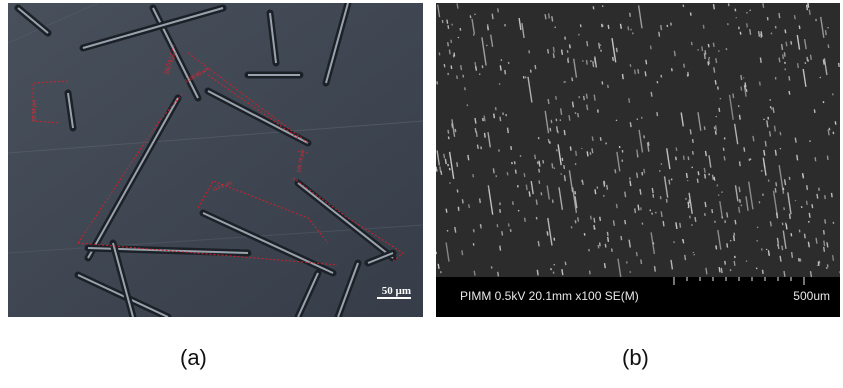  Describe the element at coordinates (35, 110) in the screenshot. I see `measurement-label-1: 80.34 µm` at that location.